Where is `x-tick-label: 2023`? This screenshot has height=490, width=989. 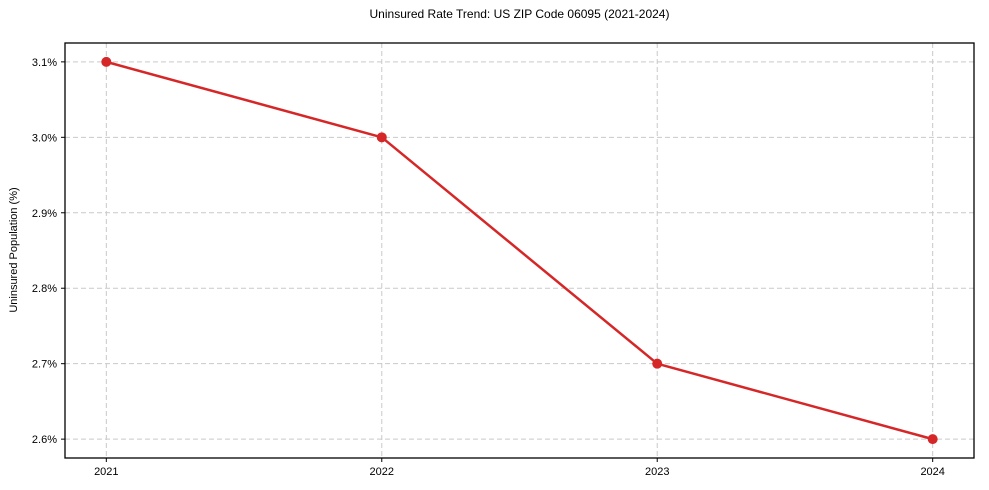
x-tick-label: 2023 is located at coordinates (657, 472).